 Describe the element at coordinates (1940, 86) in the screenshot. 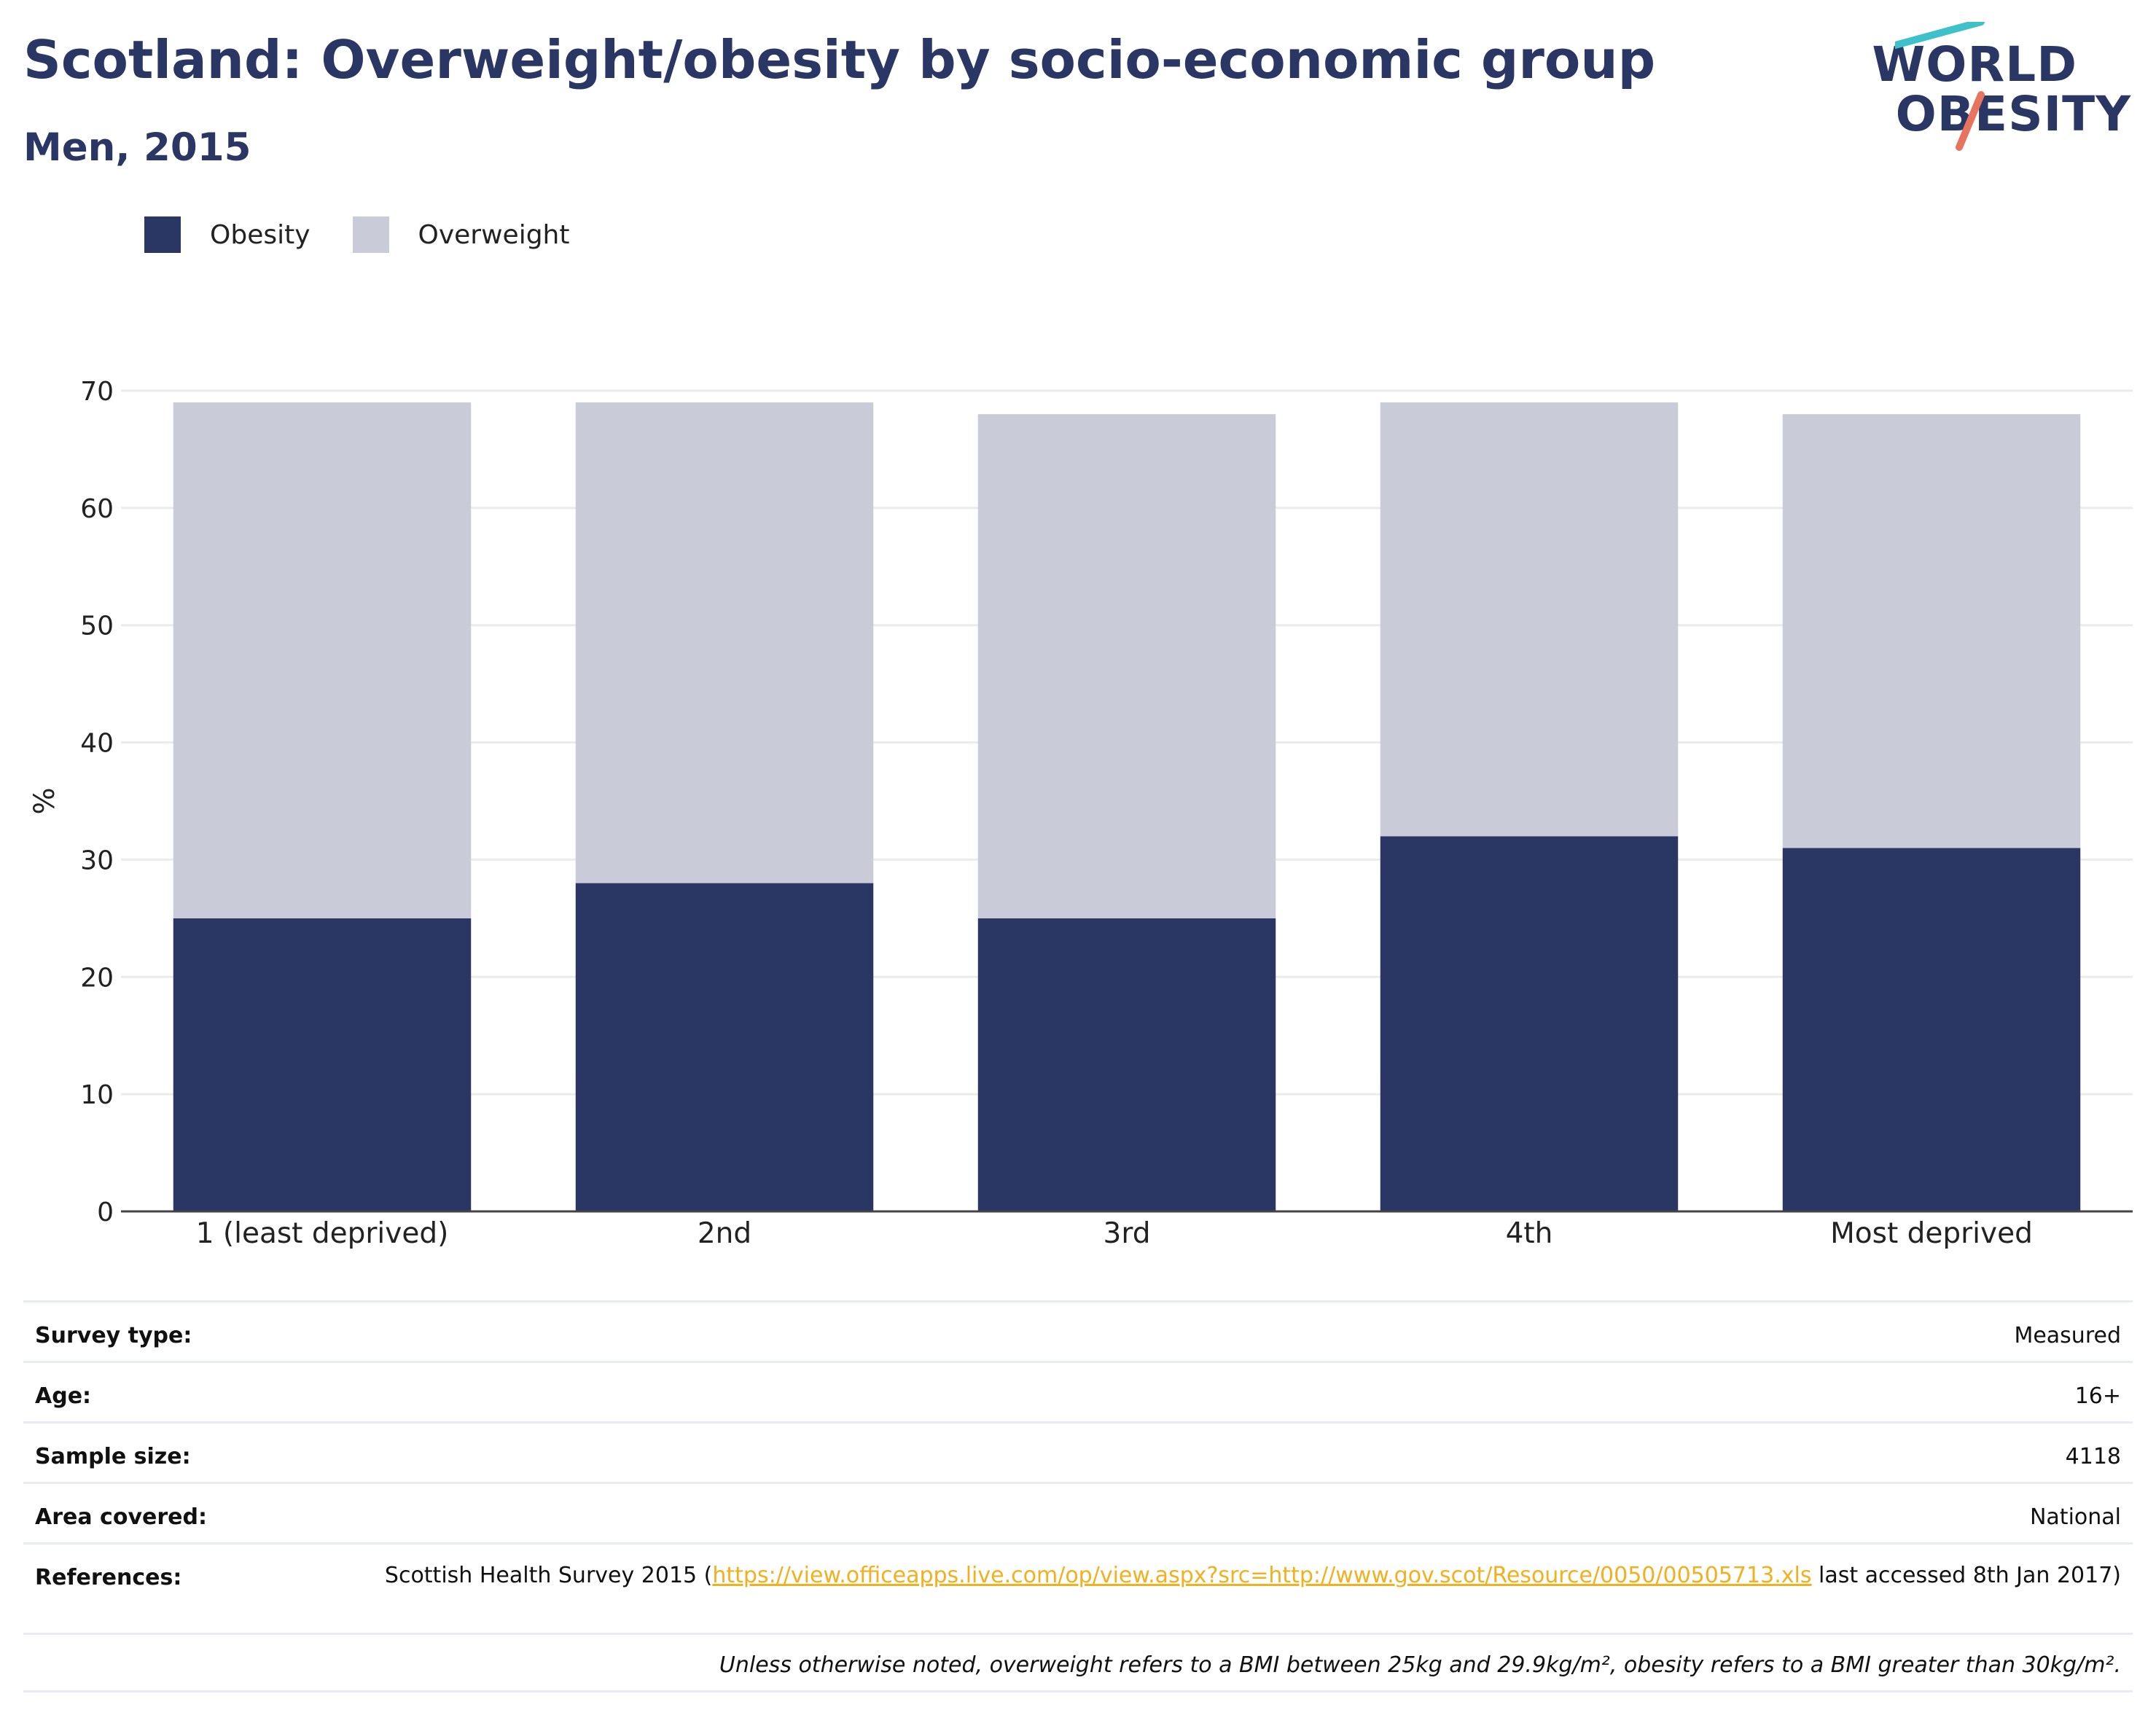

I see `logo-slash-icon` at that location.